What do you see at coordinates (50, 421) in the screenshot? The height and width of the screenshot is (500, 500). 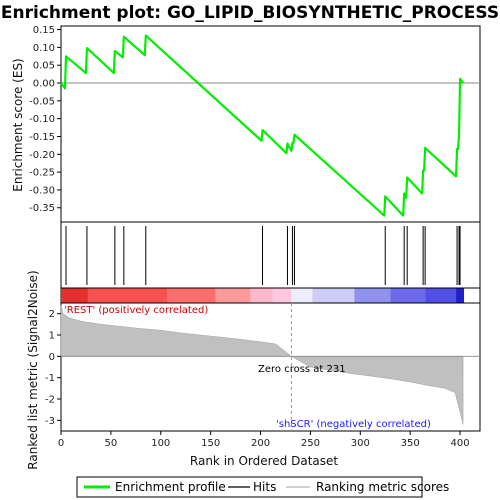 I see `metric-tick-label: -3` at bounding box center [50, 421].